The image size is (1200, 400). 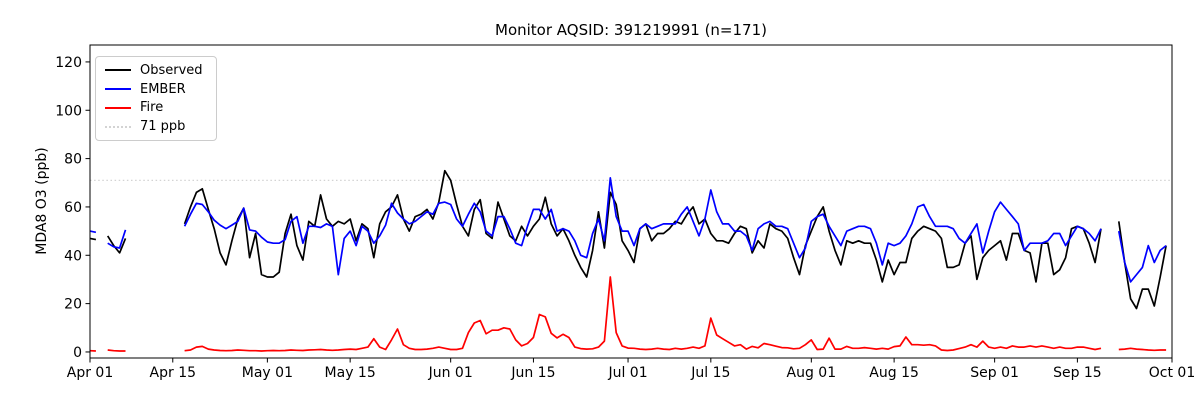 I want to click on legend-label: EMBER, so click(x=163, y=89).